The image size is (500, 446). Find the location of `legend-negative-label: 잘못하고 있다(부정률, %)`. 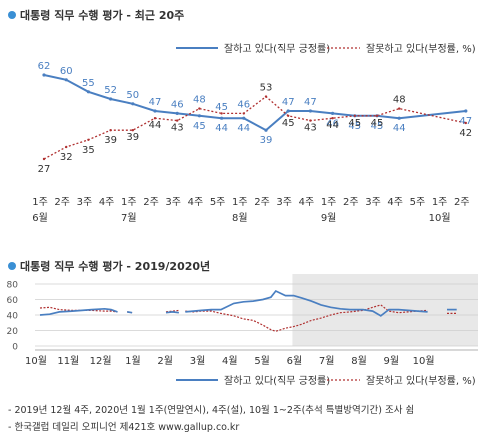

legend-negative-label: 잘못하고 있다(부정률, %) is located at coordinates (421, 48).